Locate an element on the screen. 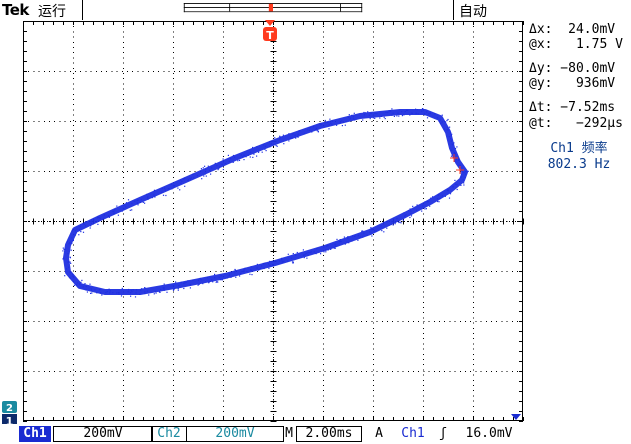 This screenshot has height=444, width=631. delta-y-readout: Δy: −80.0mV is located at coordinates (572, 68).